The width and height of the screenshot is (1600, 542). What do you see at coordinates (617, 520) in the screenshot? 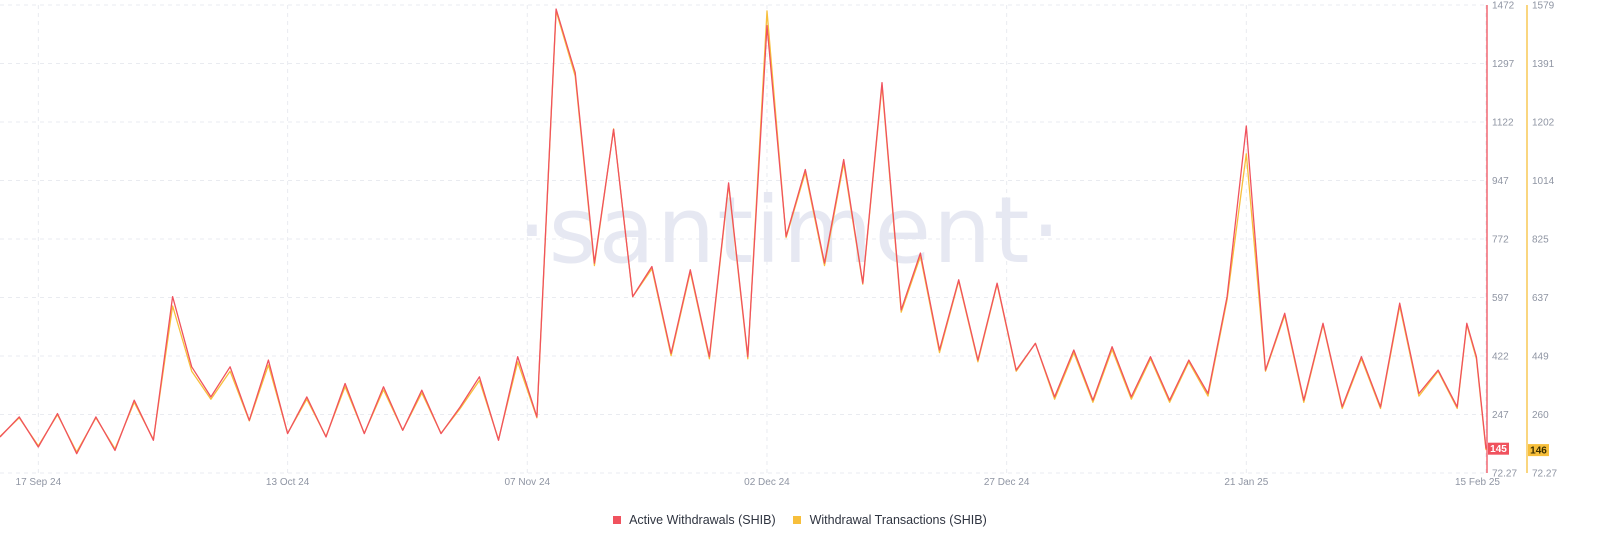
I see `legend-swatch-red` at bounding box center [617, 520].